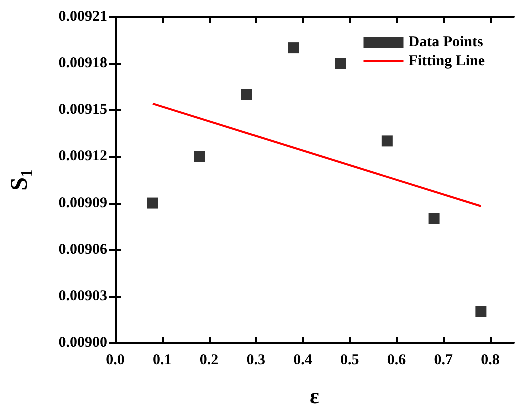 The height and width of the screenshot is (412, 515). What do you see at coordinates (115, 360) in the screenshot?
I see `x-tick-label: 0.0` at bounding box center [115, 360].